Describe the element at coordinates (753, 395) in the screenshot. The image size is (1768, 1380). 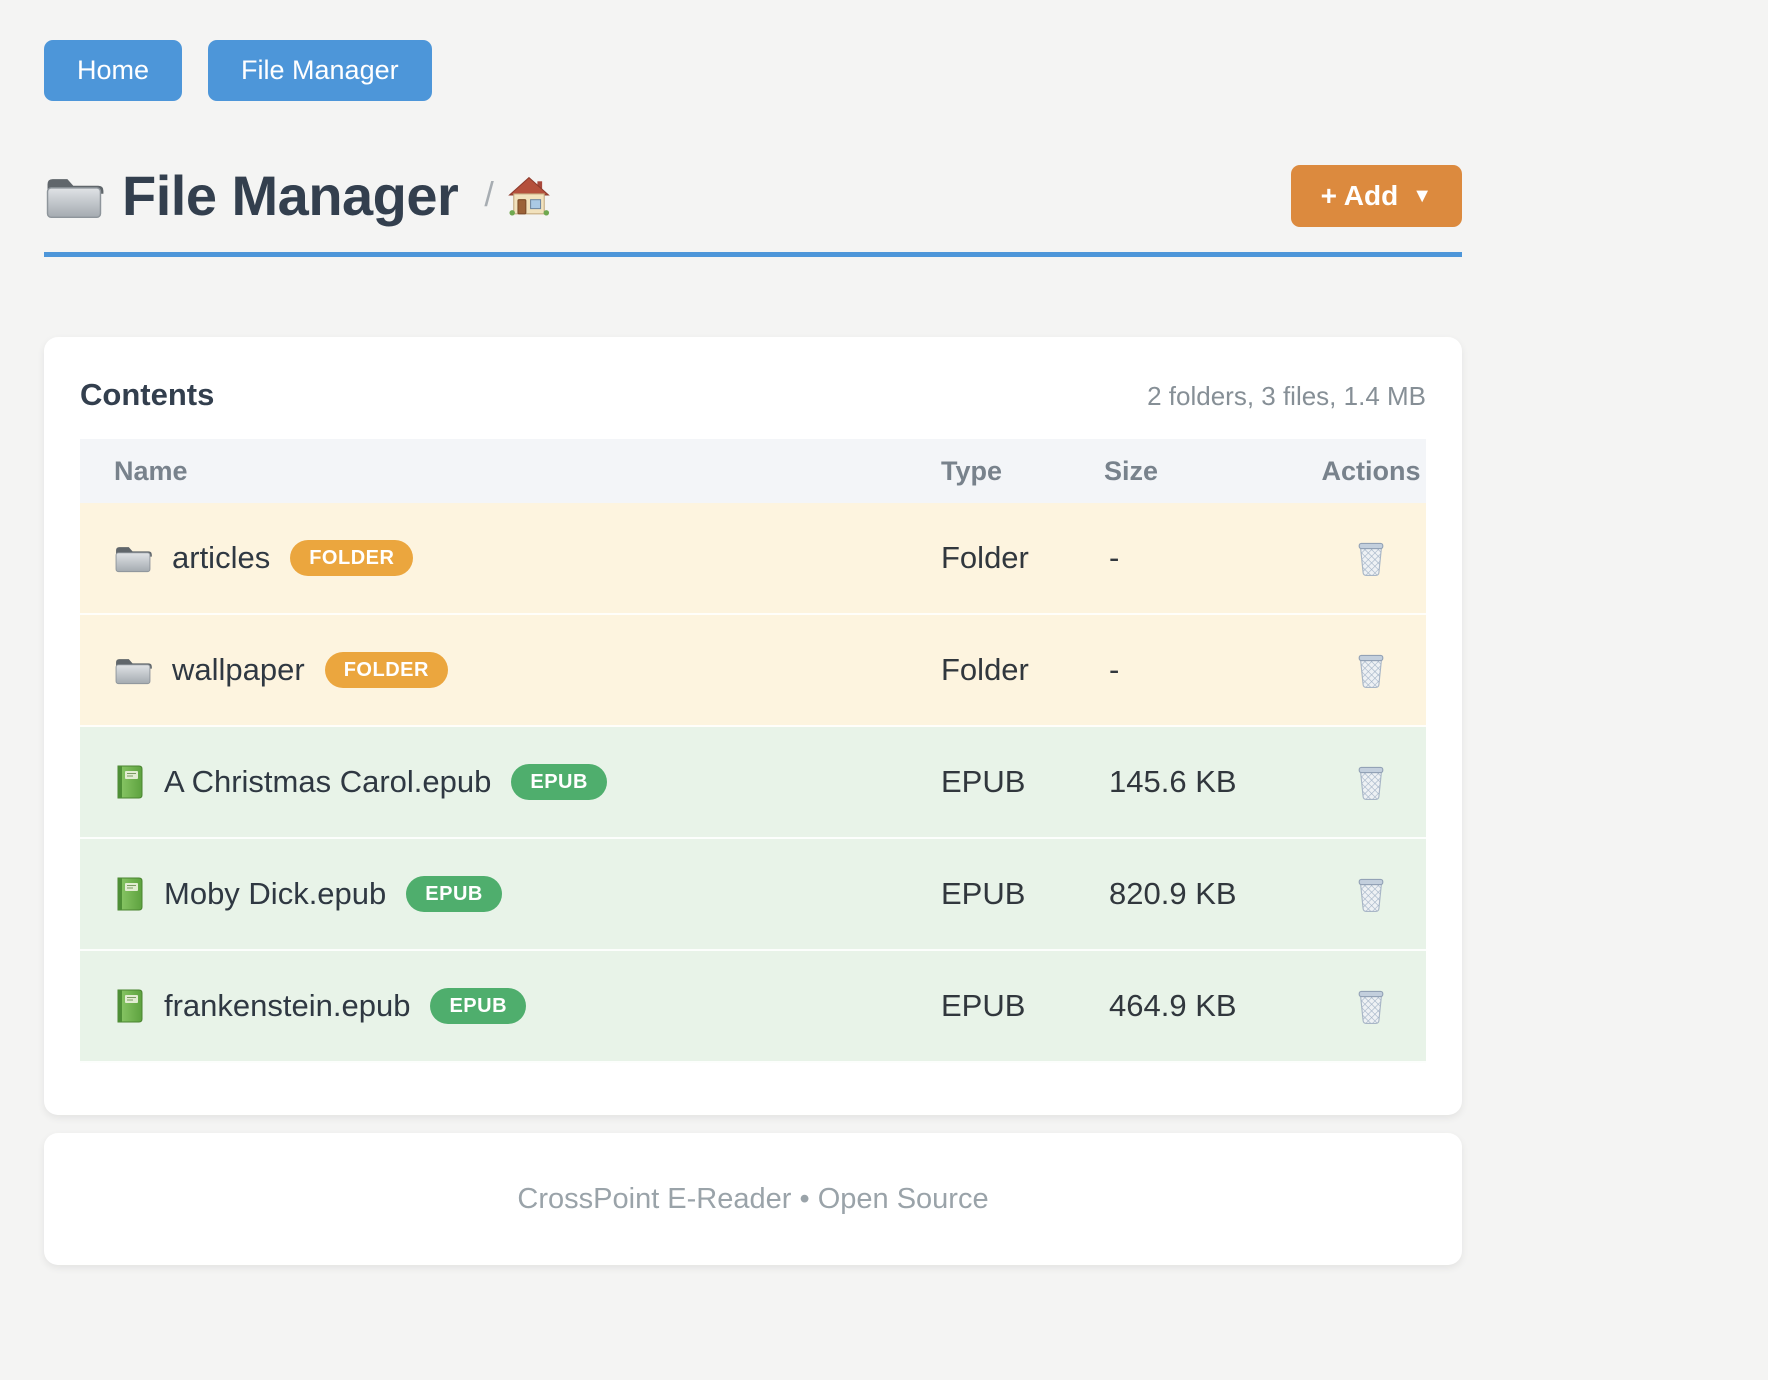
I see `card-header: Contents 2 folders, 3 files, 1.4 MB` at that location.